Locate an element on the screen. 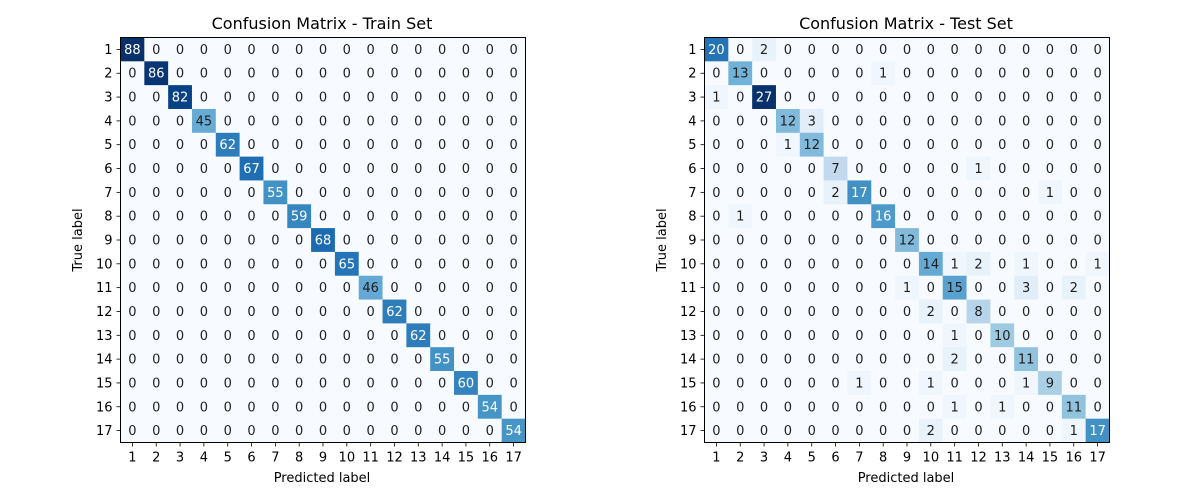 The width and height of the screenshot is (1200, 500). cell-value-label: 16 is located at coordinates (883, 217).